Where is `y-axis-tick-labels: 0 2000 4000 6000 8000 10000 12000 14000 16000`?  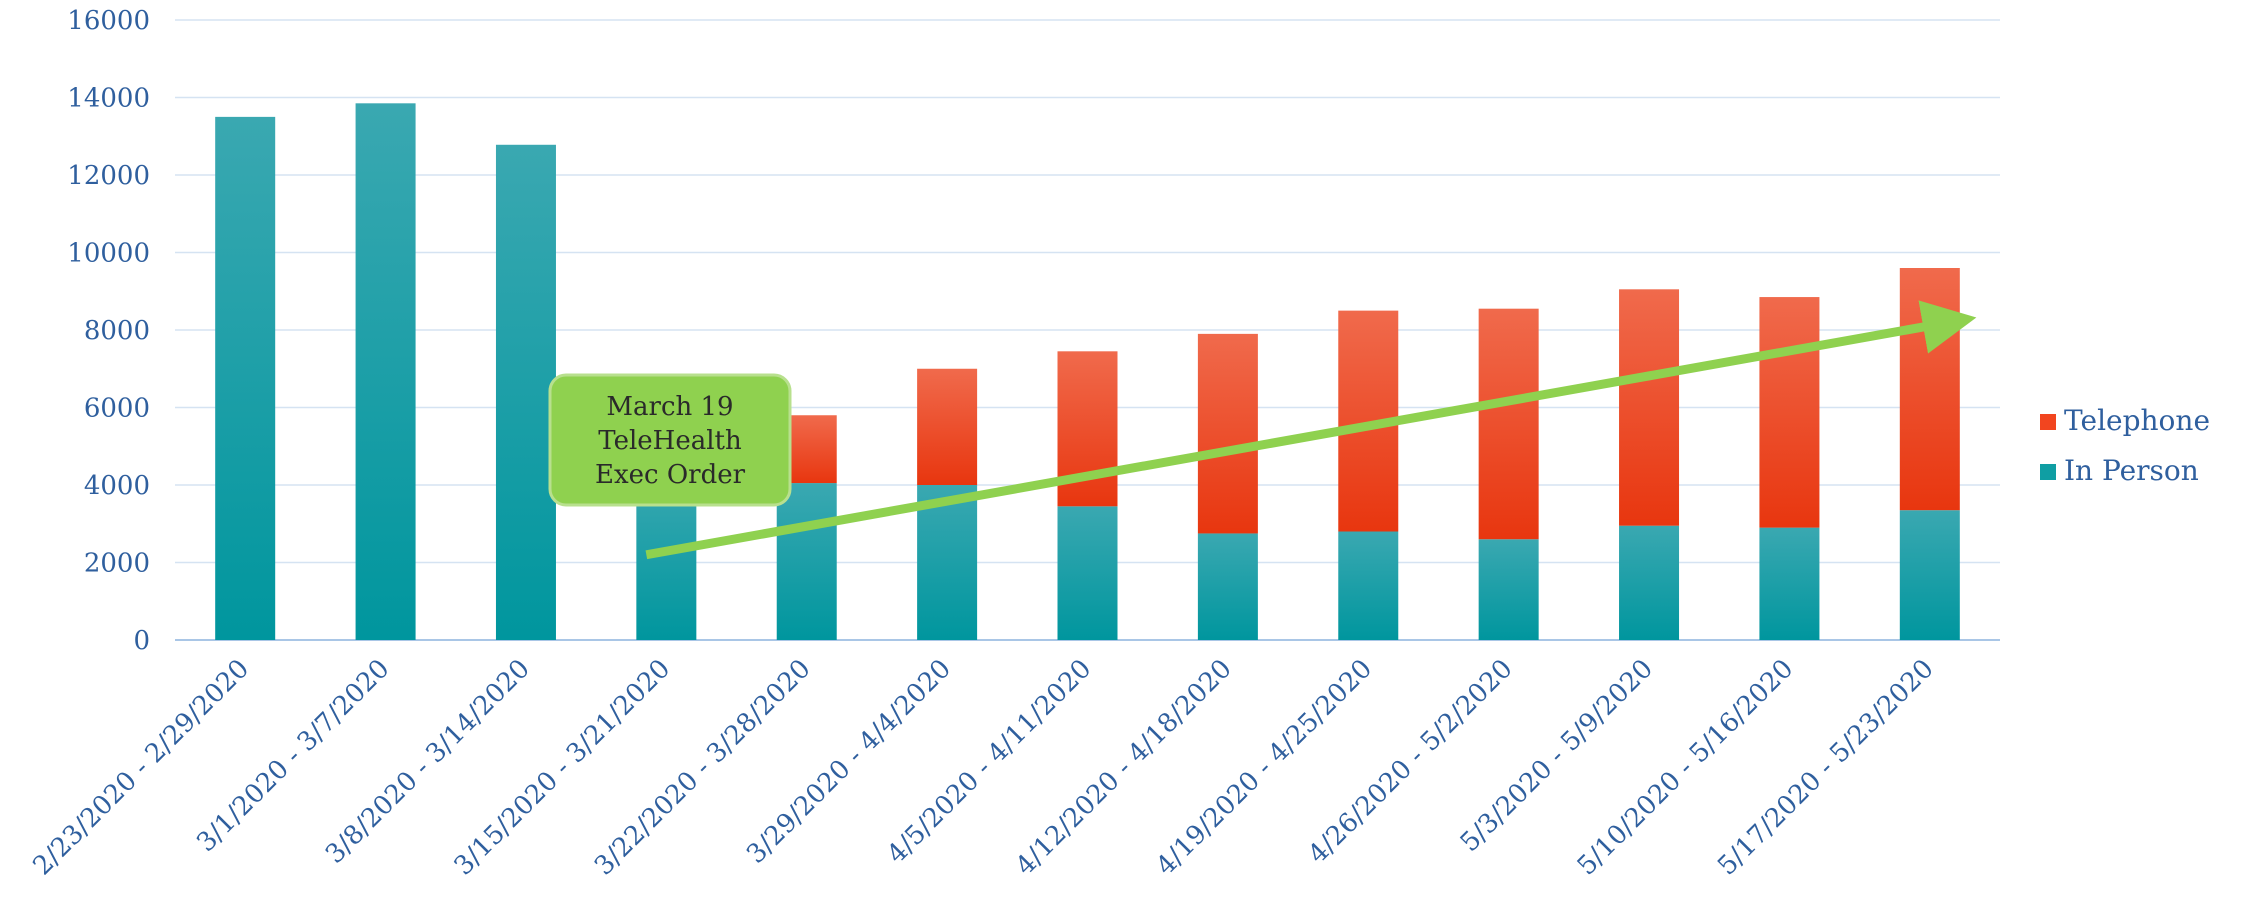
y-axis-tick-labels: 0 2000 4000 6000 8000 10000 12000 14000 16000 is located at coordinates (108, 331).